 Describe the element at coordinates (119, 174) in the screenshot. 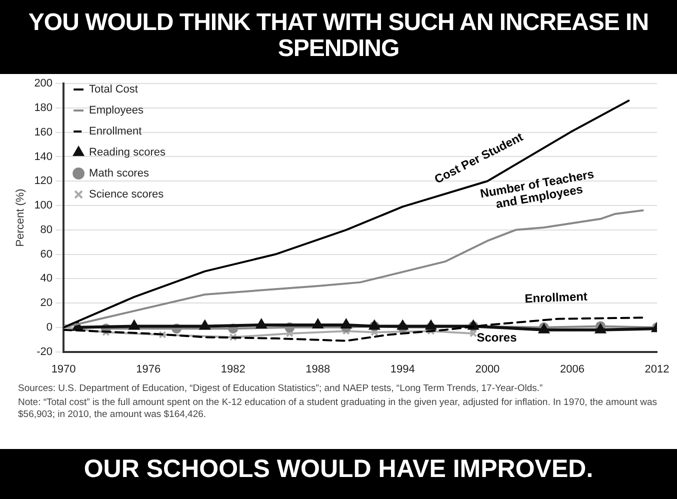

I see `legend-label: Math scores` at that location.